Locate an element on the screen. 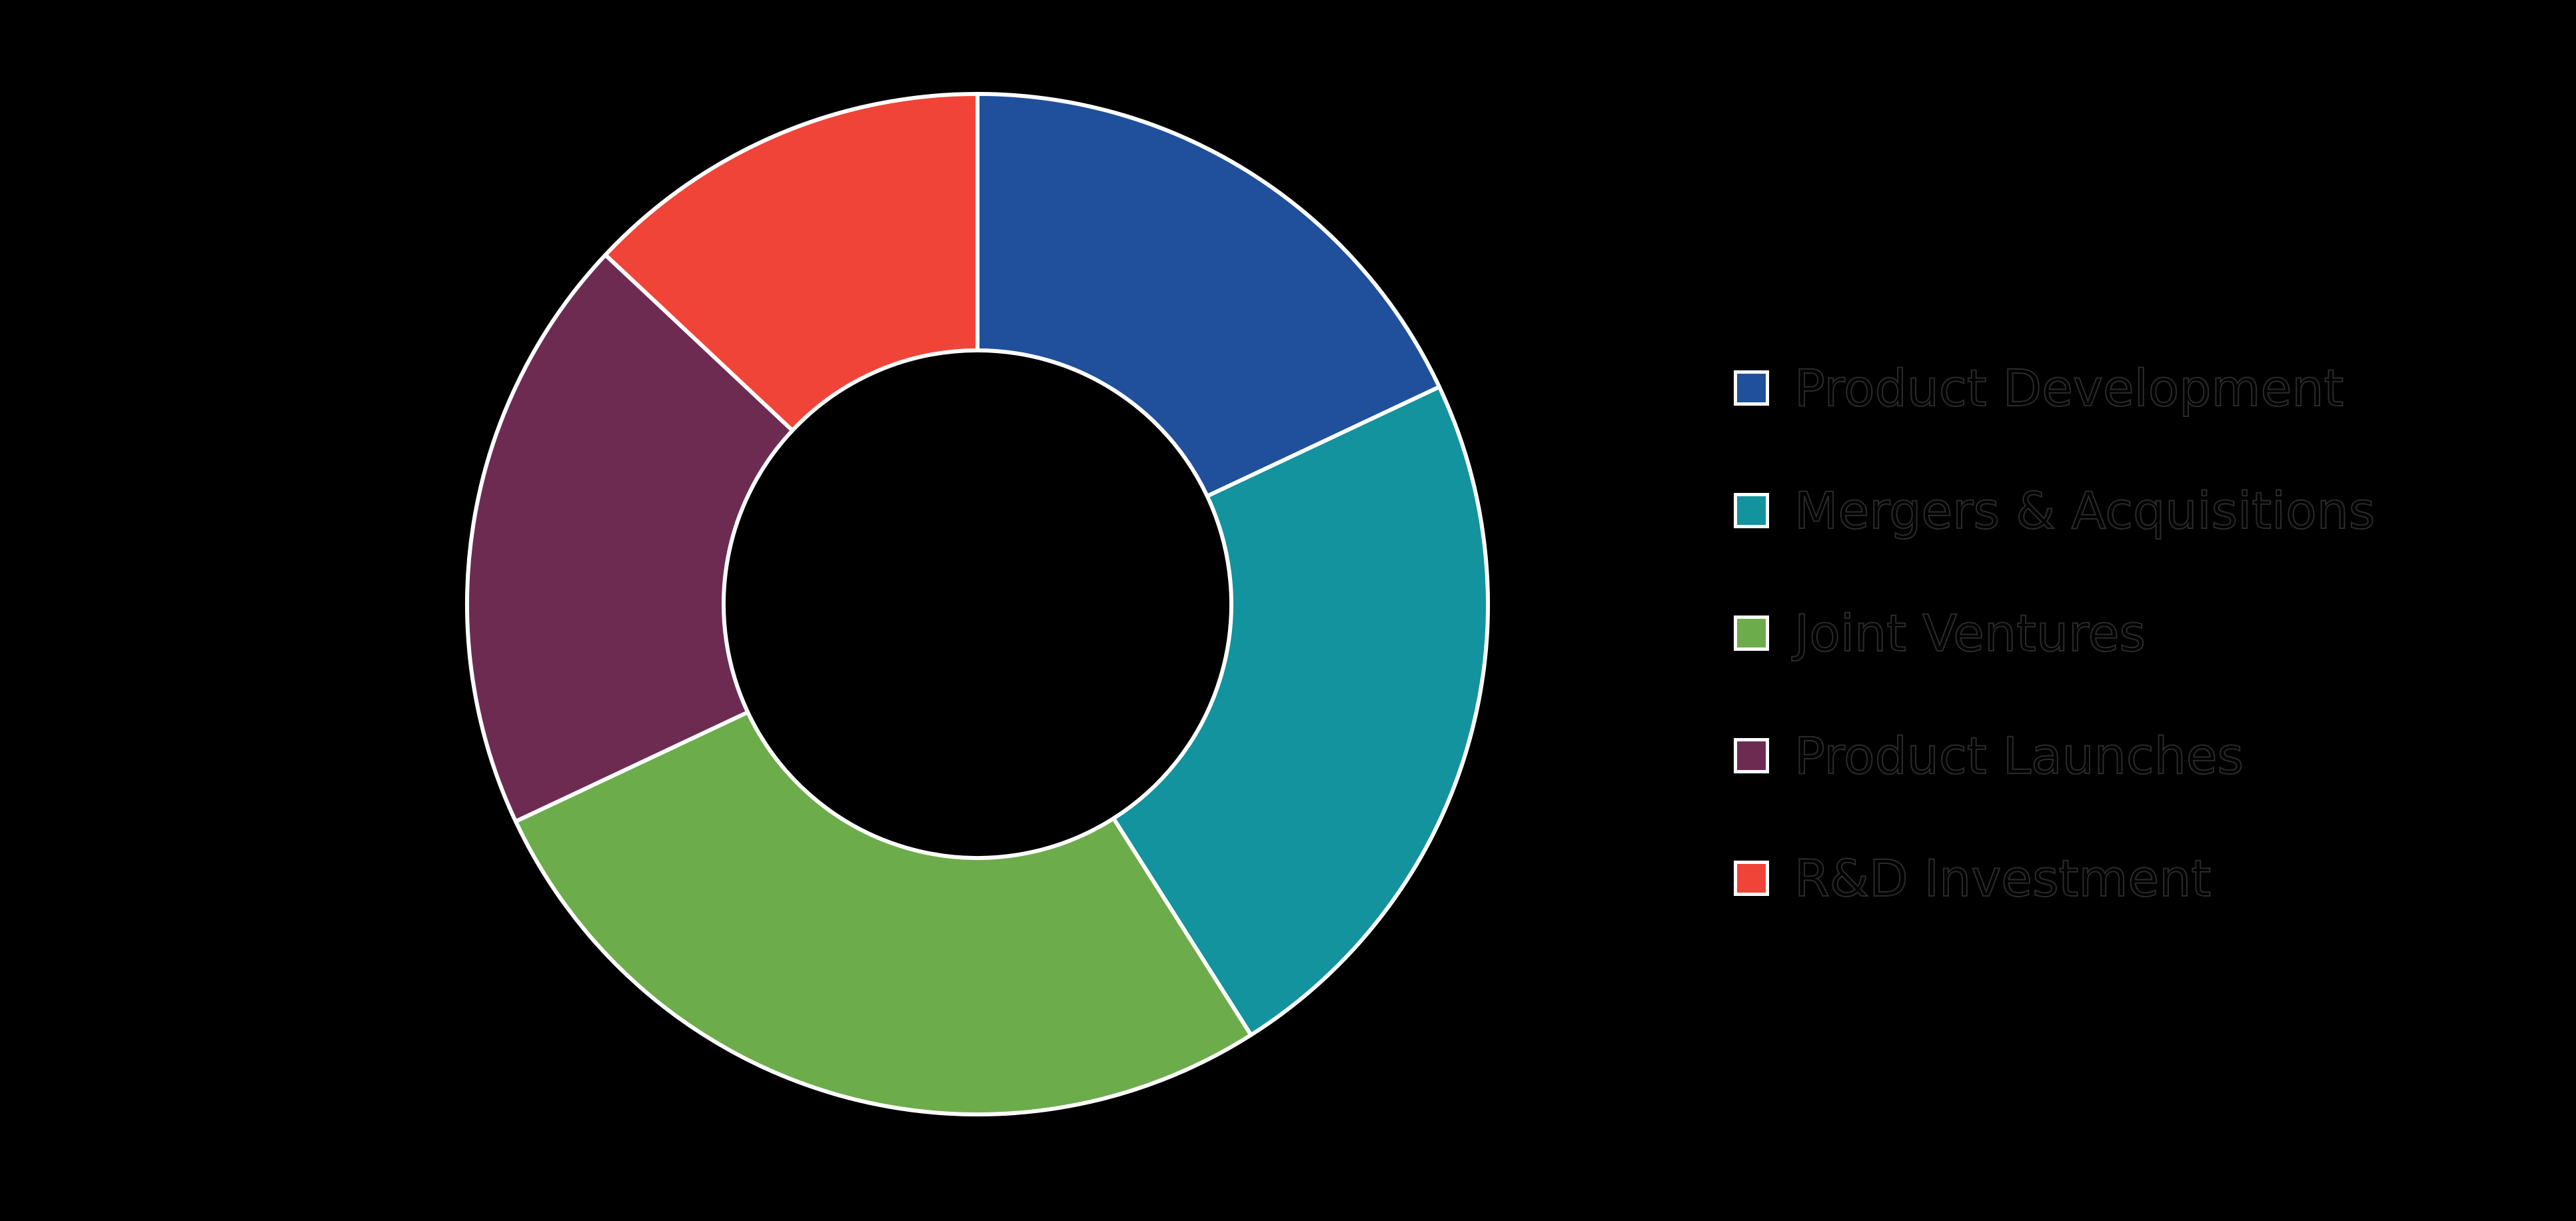  legend-label: R&D Investment is located at coordinates (2003, 878).